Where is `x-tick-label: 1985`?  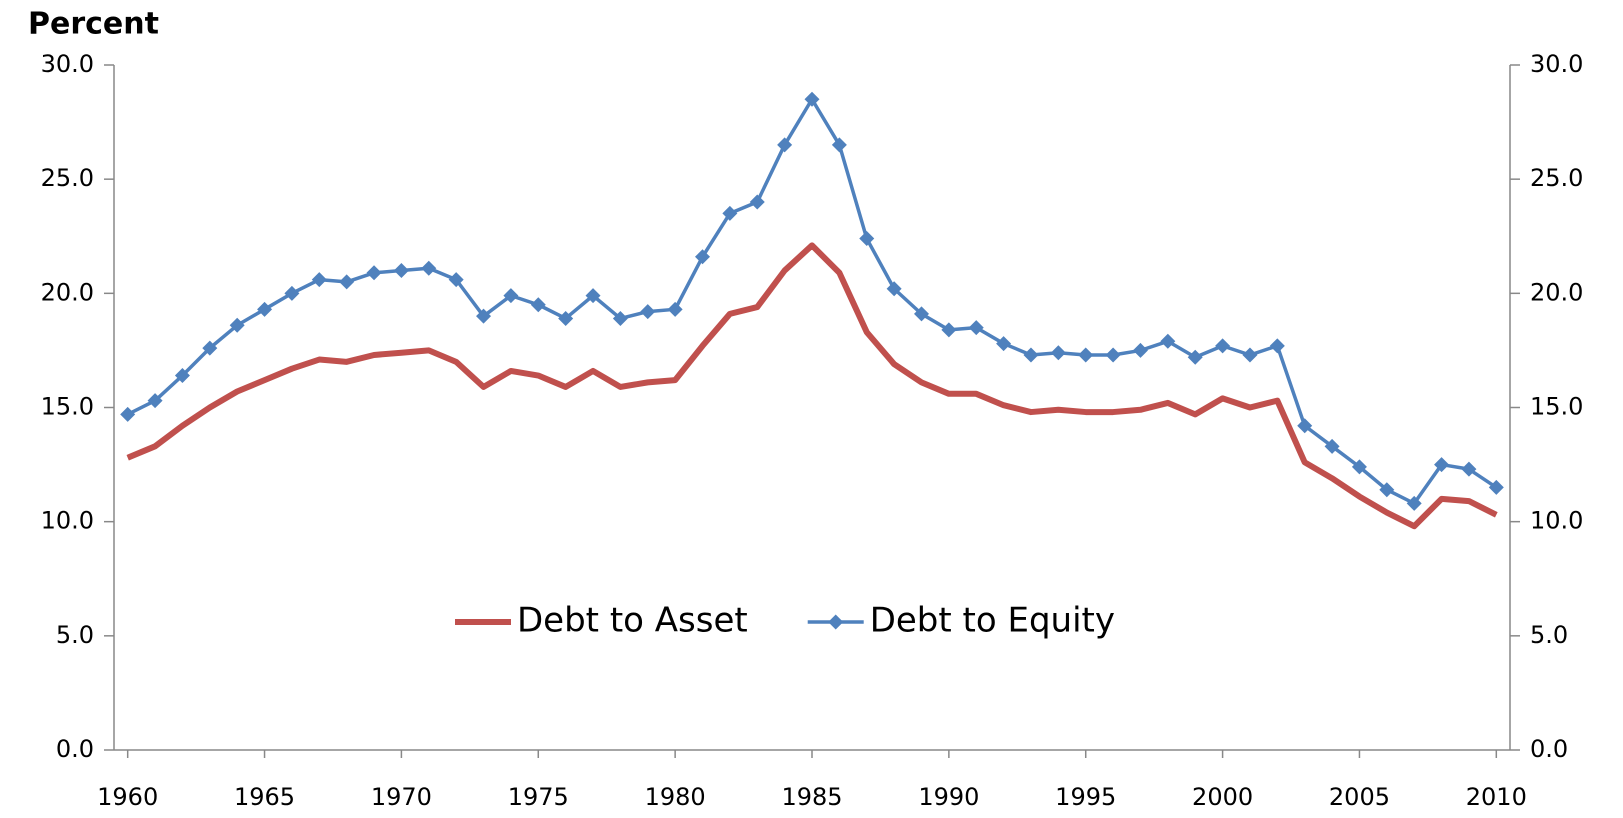 x-tick-label: 1985 is located at coordinates (811, 797).